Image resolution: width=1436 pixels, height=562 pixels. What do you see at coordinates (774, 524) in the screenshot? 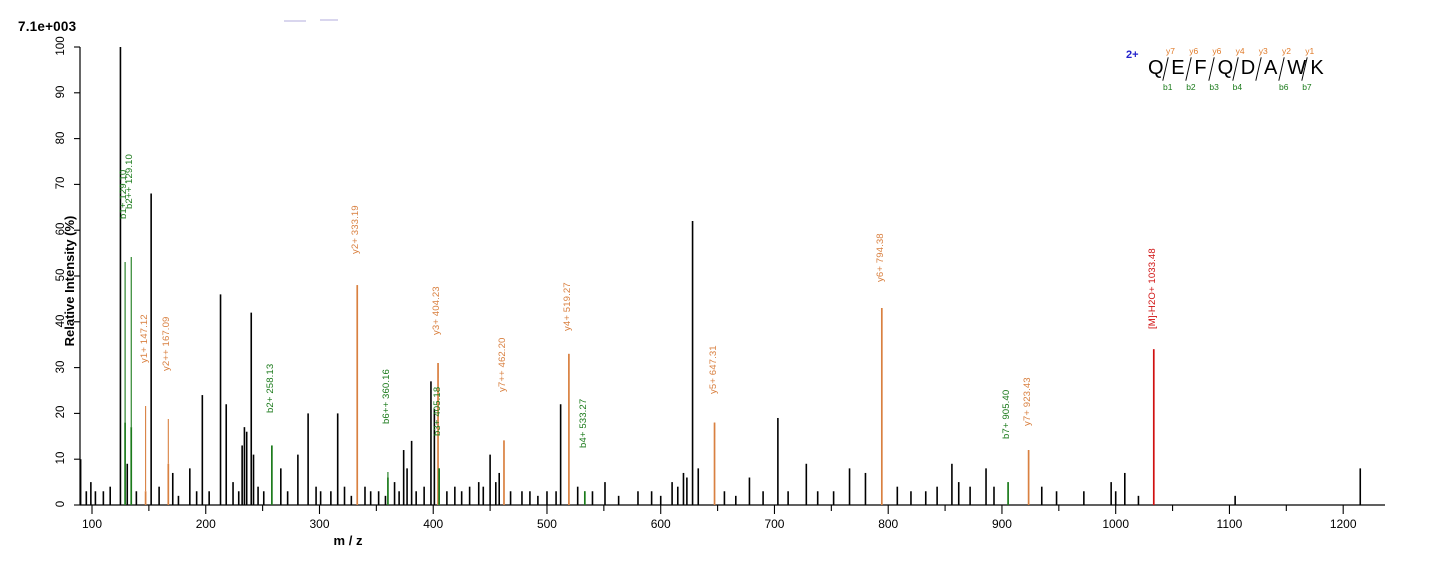
I see `x-axis-tick-label: 700` at bounding box center [774, 524].